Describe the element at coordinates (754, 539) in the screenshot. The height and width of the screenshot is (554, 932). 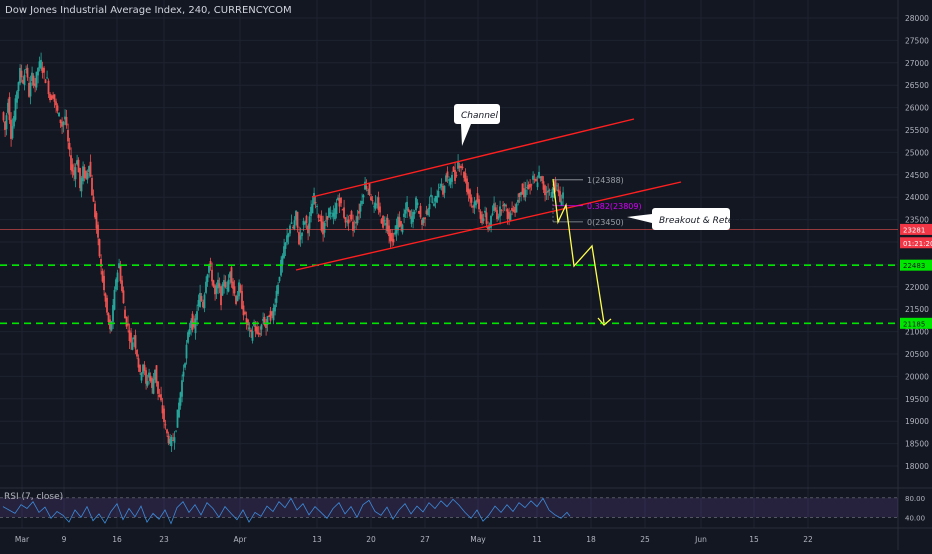
I see `time-tick-label: 15` at that location.